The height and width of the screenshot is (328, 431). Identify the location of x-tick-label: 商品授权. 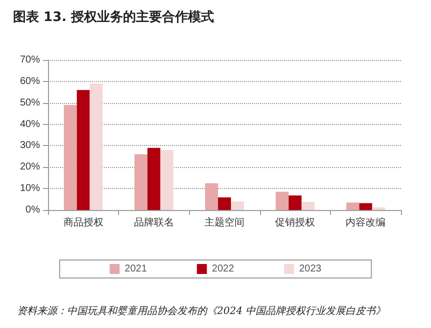
(83, 222).